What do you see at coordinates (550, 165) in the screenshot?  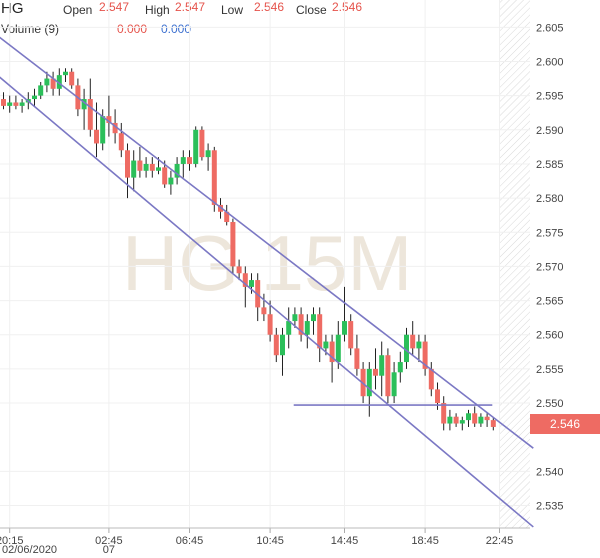 I see `y-tick-label: 2.585` at bounding box center [550, 165].